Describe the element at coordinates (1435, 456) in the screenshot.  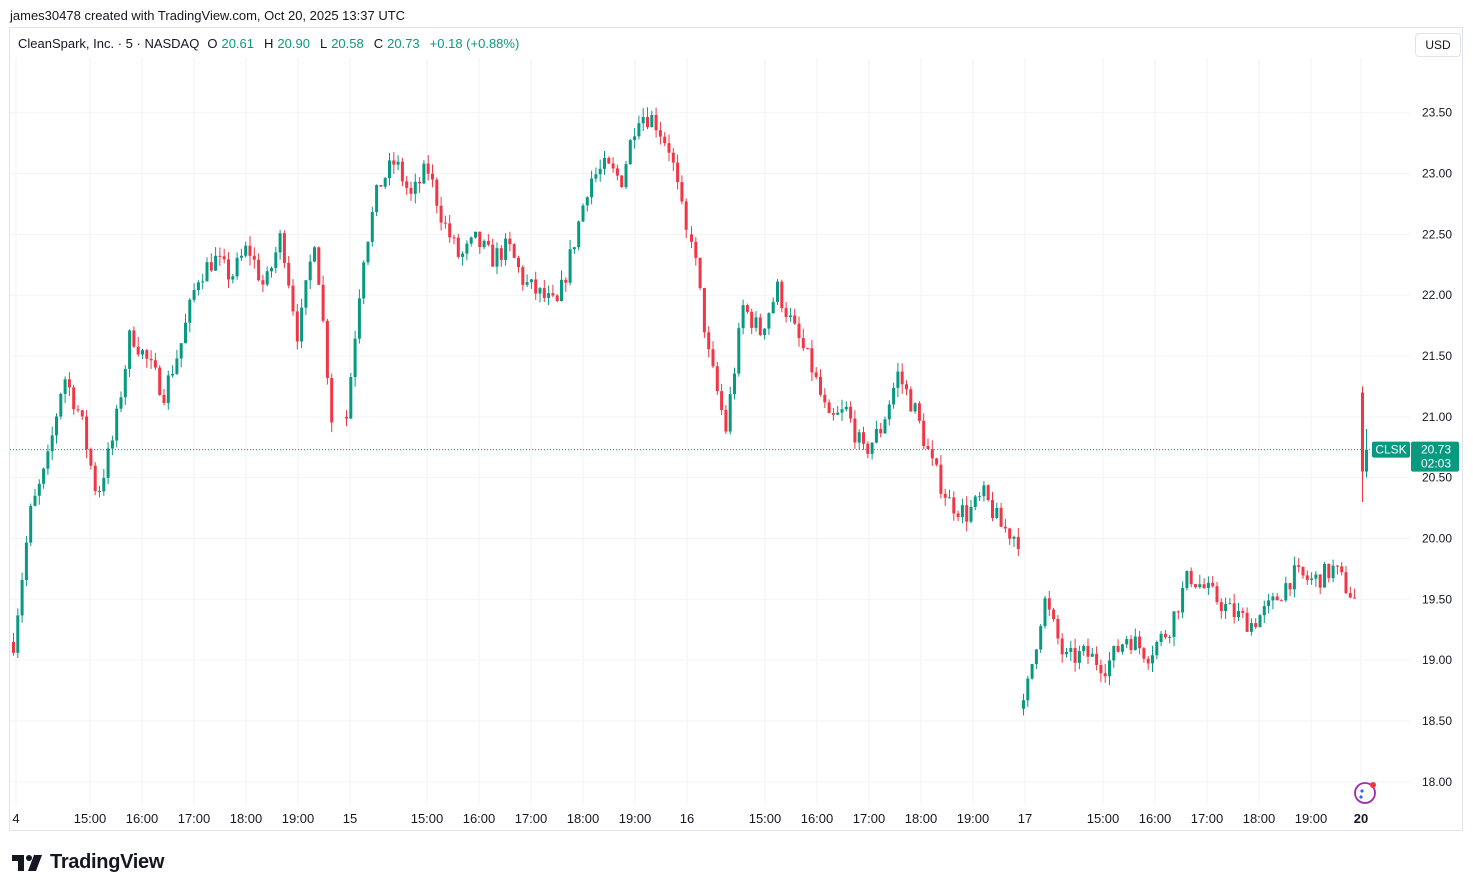
I see `last-price-box` at that location.